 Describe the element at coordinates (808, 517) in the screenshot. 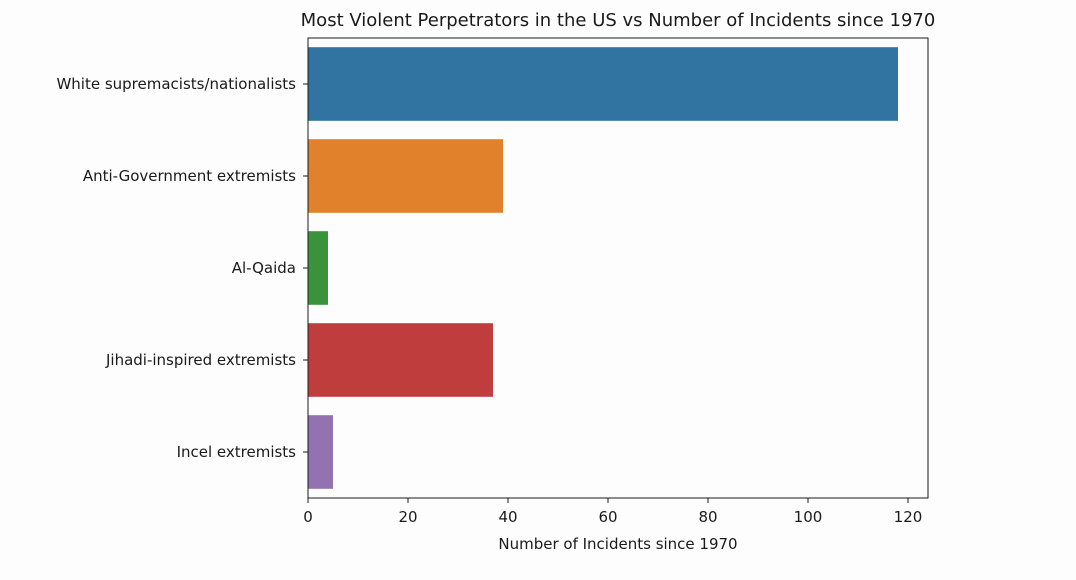

I see `x-tick-label: 100` at that location.